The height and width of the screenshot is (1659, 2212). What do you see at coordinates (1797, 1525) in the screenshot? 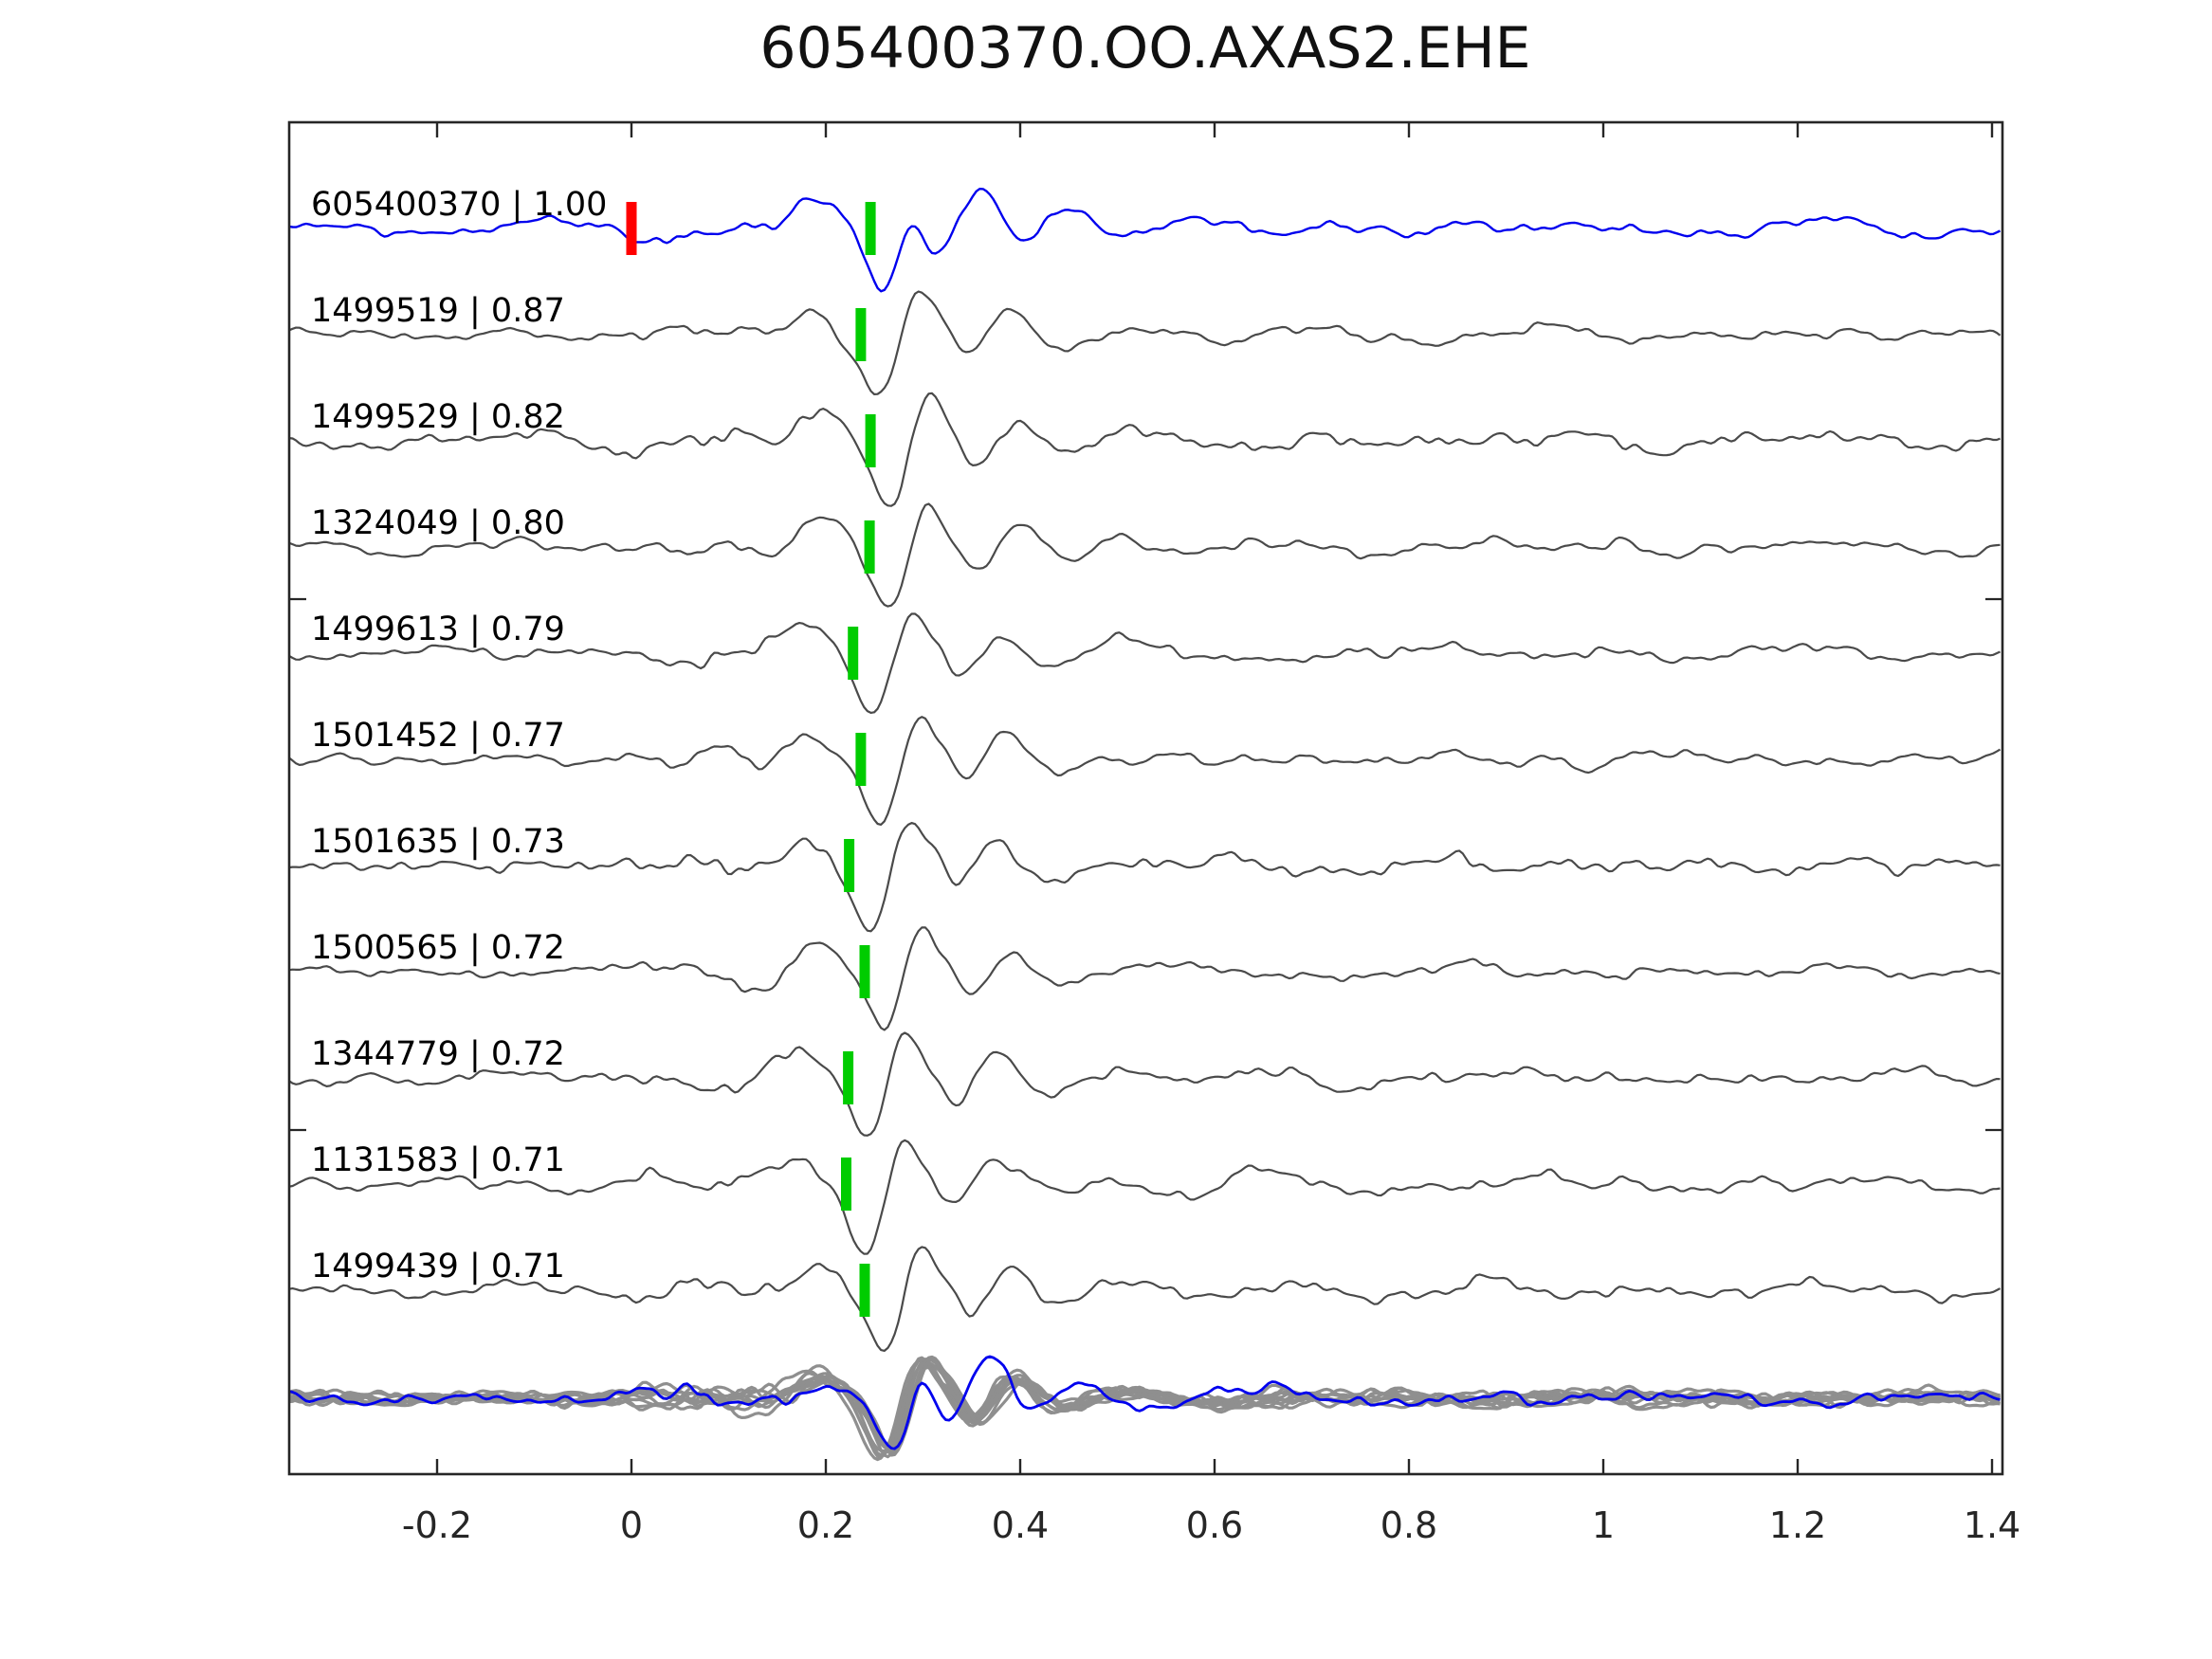
I see `x-axis-tick-label: 1.2` at bounding box center [1797, 1525].